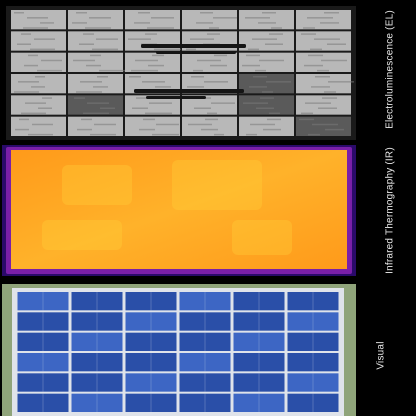  What do you see at coordinates (381, 355) in the screenshot?
I see `visual-label: Visual` at bounding box center [381, 355].